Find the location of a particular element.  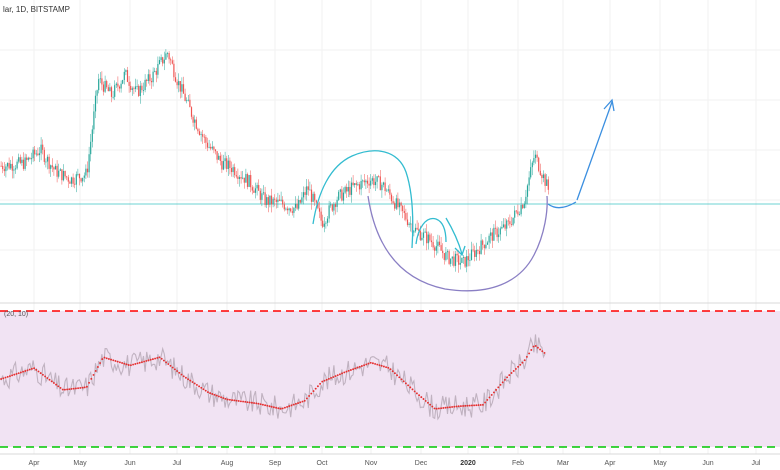

cyan-bump-annotation is located at coordinates (431, 231).